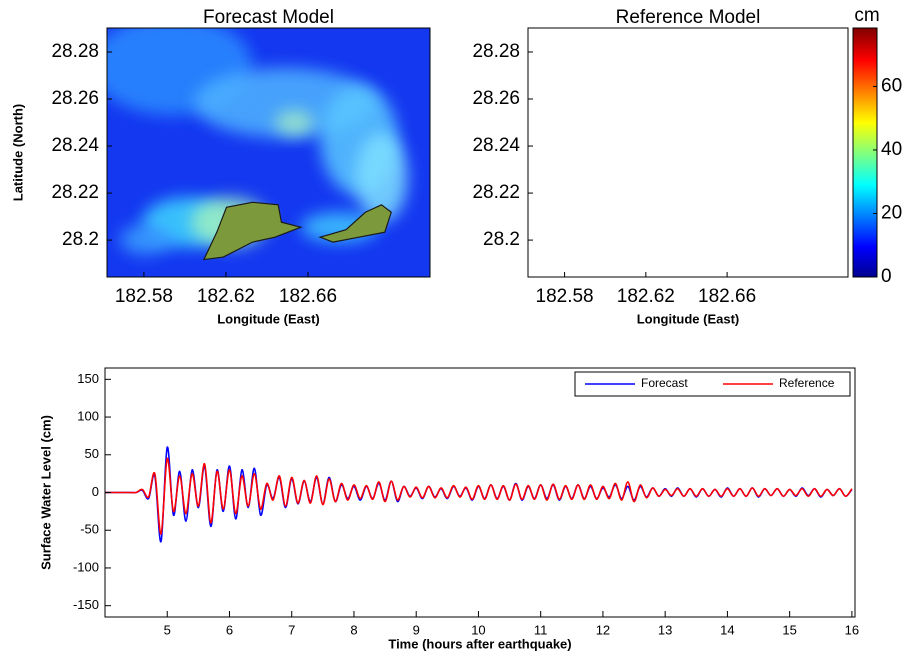  What do you see at coordinates (886, 276) in the screenshot?
I see `colorbar-tick-label: 0` at bounding box center [886, 276].